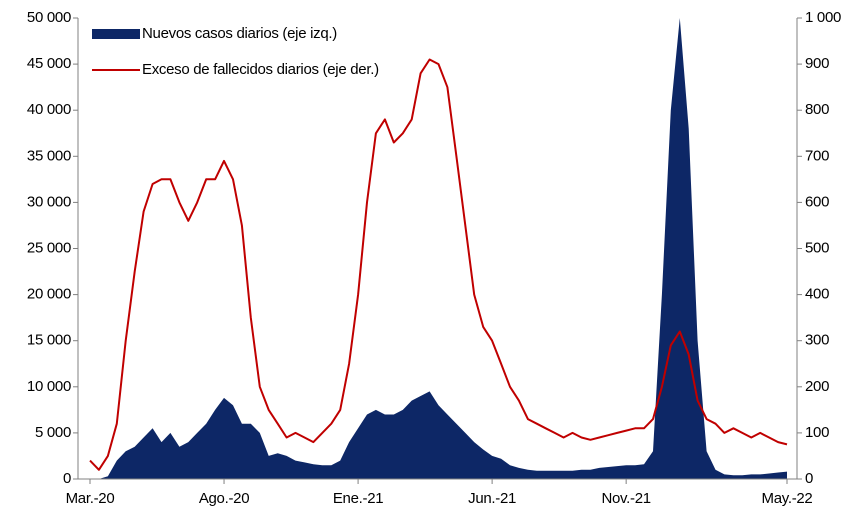 This screenshot has width=855, height=516. What do you see at coordinates (239, 33) in the screenshot?
I see `legend-label: Nuevos casos diarios (eje izq.)` at bounding box center [239, 33].